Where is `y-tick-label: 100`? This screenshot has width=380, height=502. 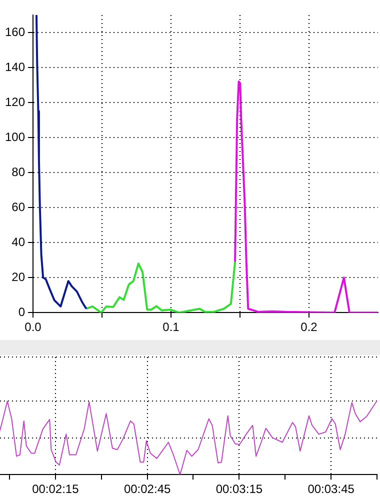
y-tick-label: 100 is located at coordinates (15, 137).